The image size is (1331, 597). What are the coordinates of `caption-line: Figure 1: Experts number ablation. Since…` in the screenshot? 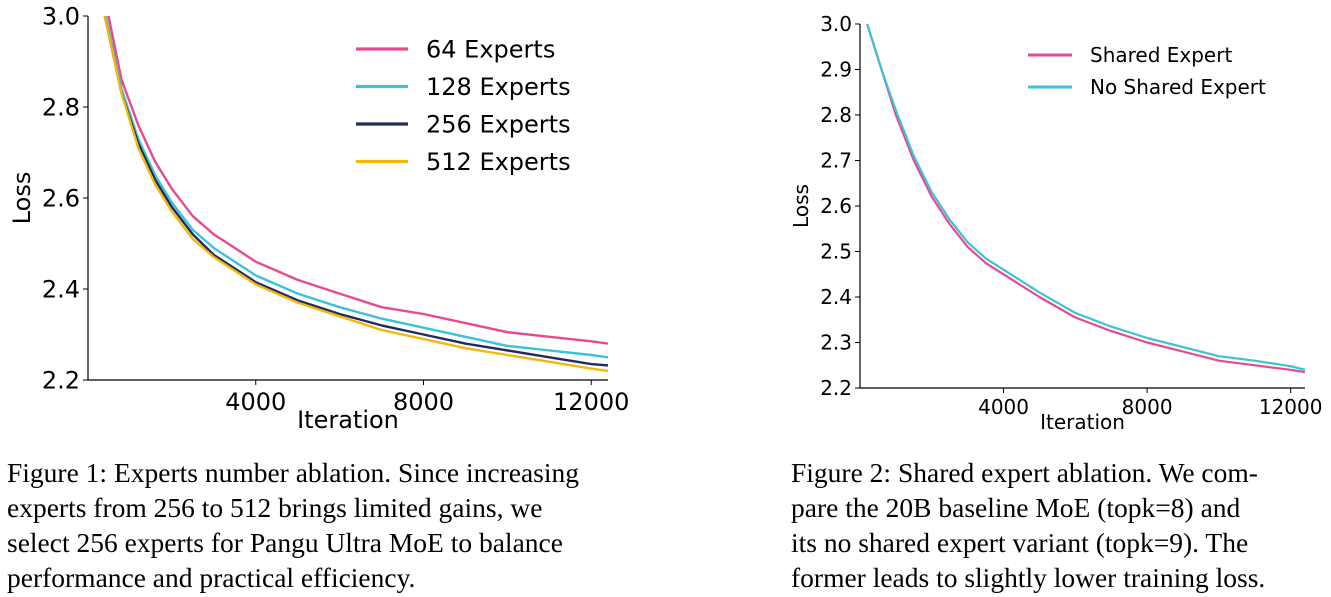 It's located at (293, 472).